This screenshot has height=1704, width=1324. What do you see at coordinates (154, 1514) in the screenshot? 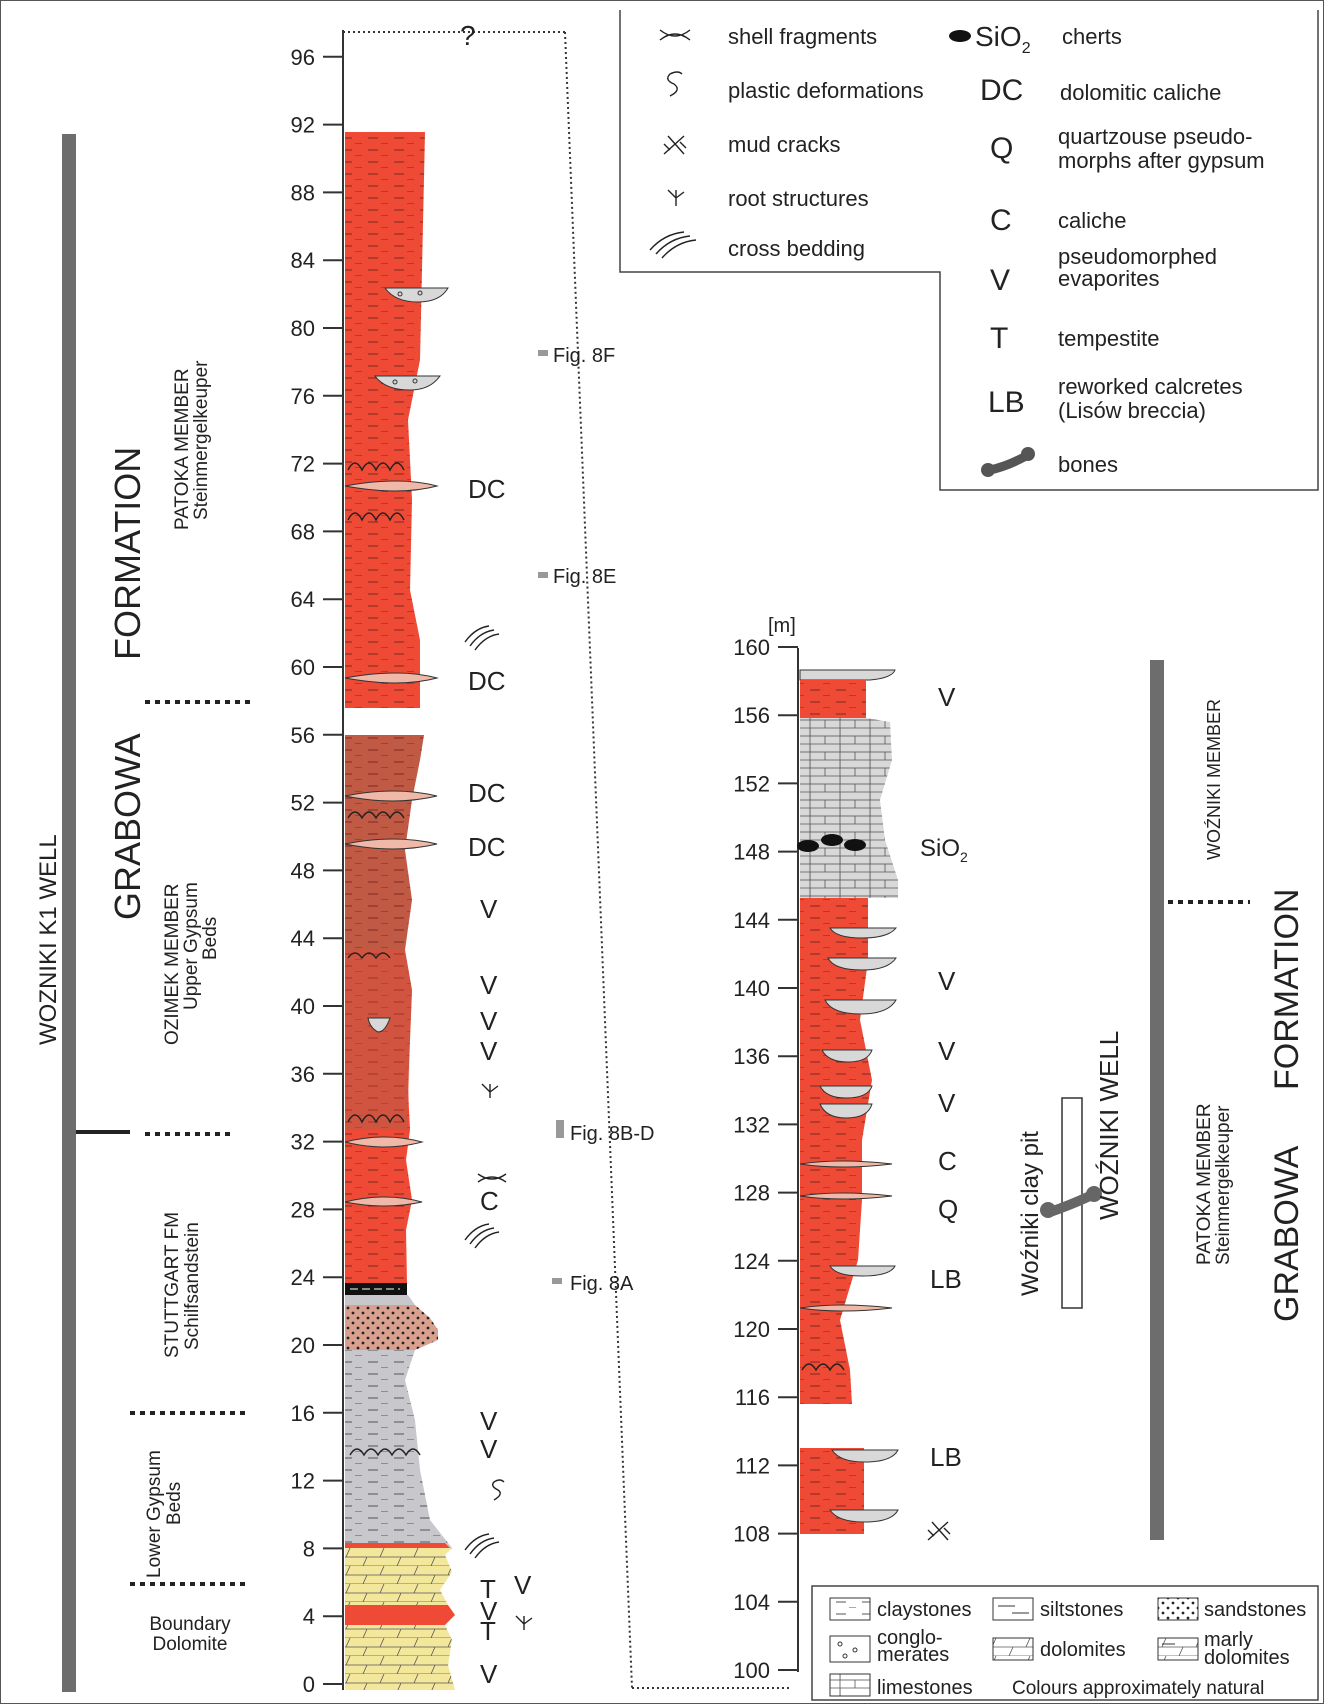
I see `lower-gypsum-line1: Lower Gypsum` at bounding box center [154, 1514].